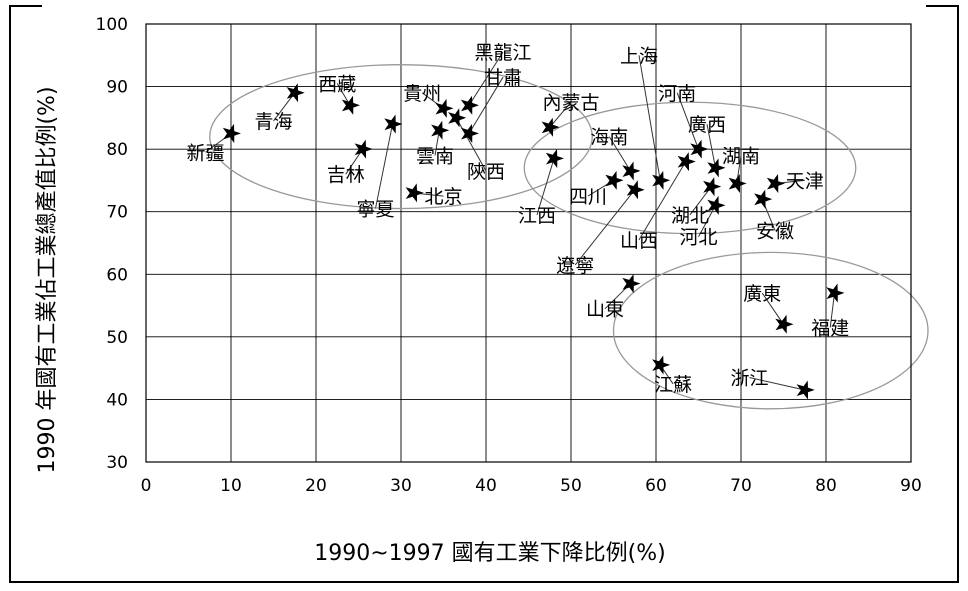  I want to click on y-tick-label: 50, so click(117, 338).